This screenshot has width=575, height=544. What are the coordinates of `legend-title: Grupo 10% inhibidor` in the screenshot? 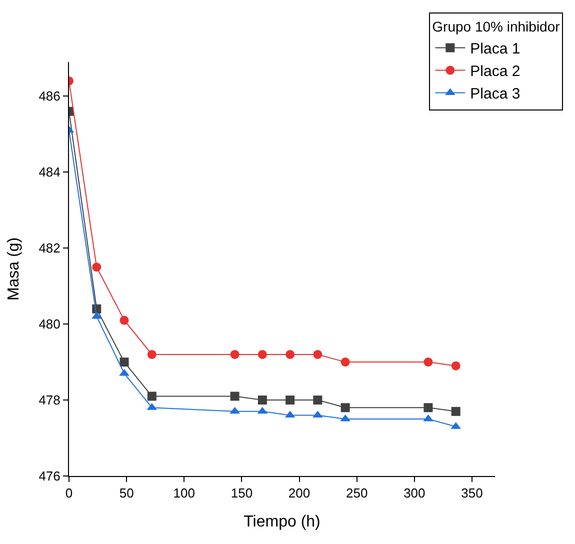 It's located at (496, 26).